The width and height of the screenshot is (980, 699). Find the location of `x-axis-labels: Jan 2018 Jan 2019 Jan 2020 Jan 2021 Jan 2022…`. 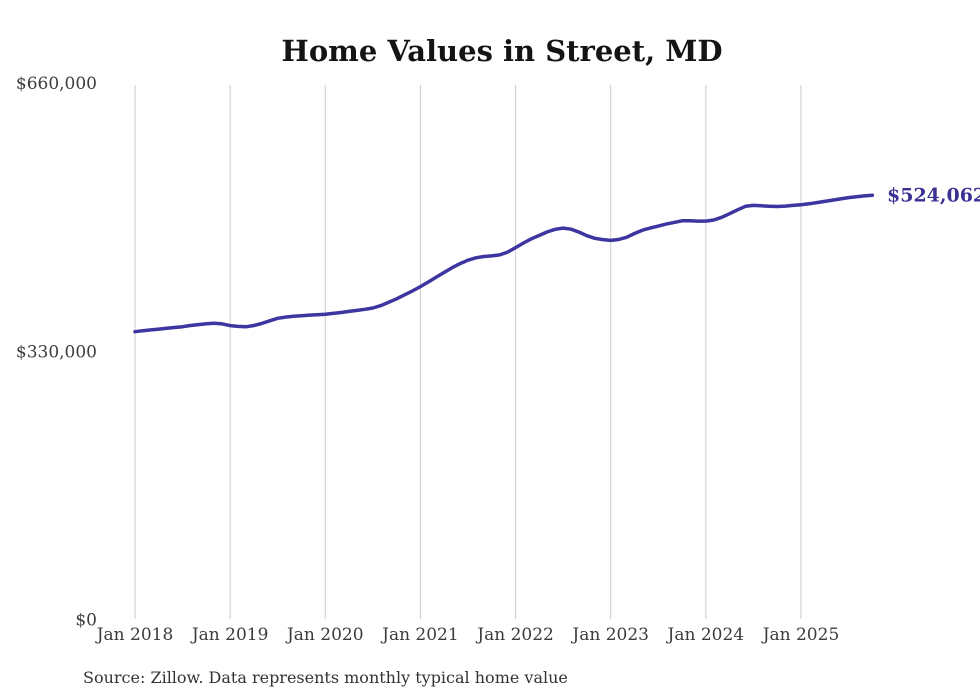

x-axis-labels: Jan 2018 Jan 2019 Jan 2020 Jan 2021 Jan 2022… is located at coordinates (467, 635).